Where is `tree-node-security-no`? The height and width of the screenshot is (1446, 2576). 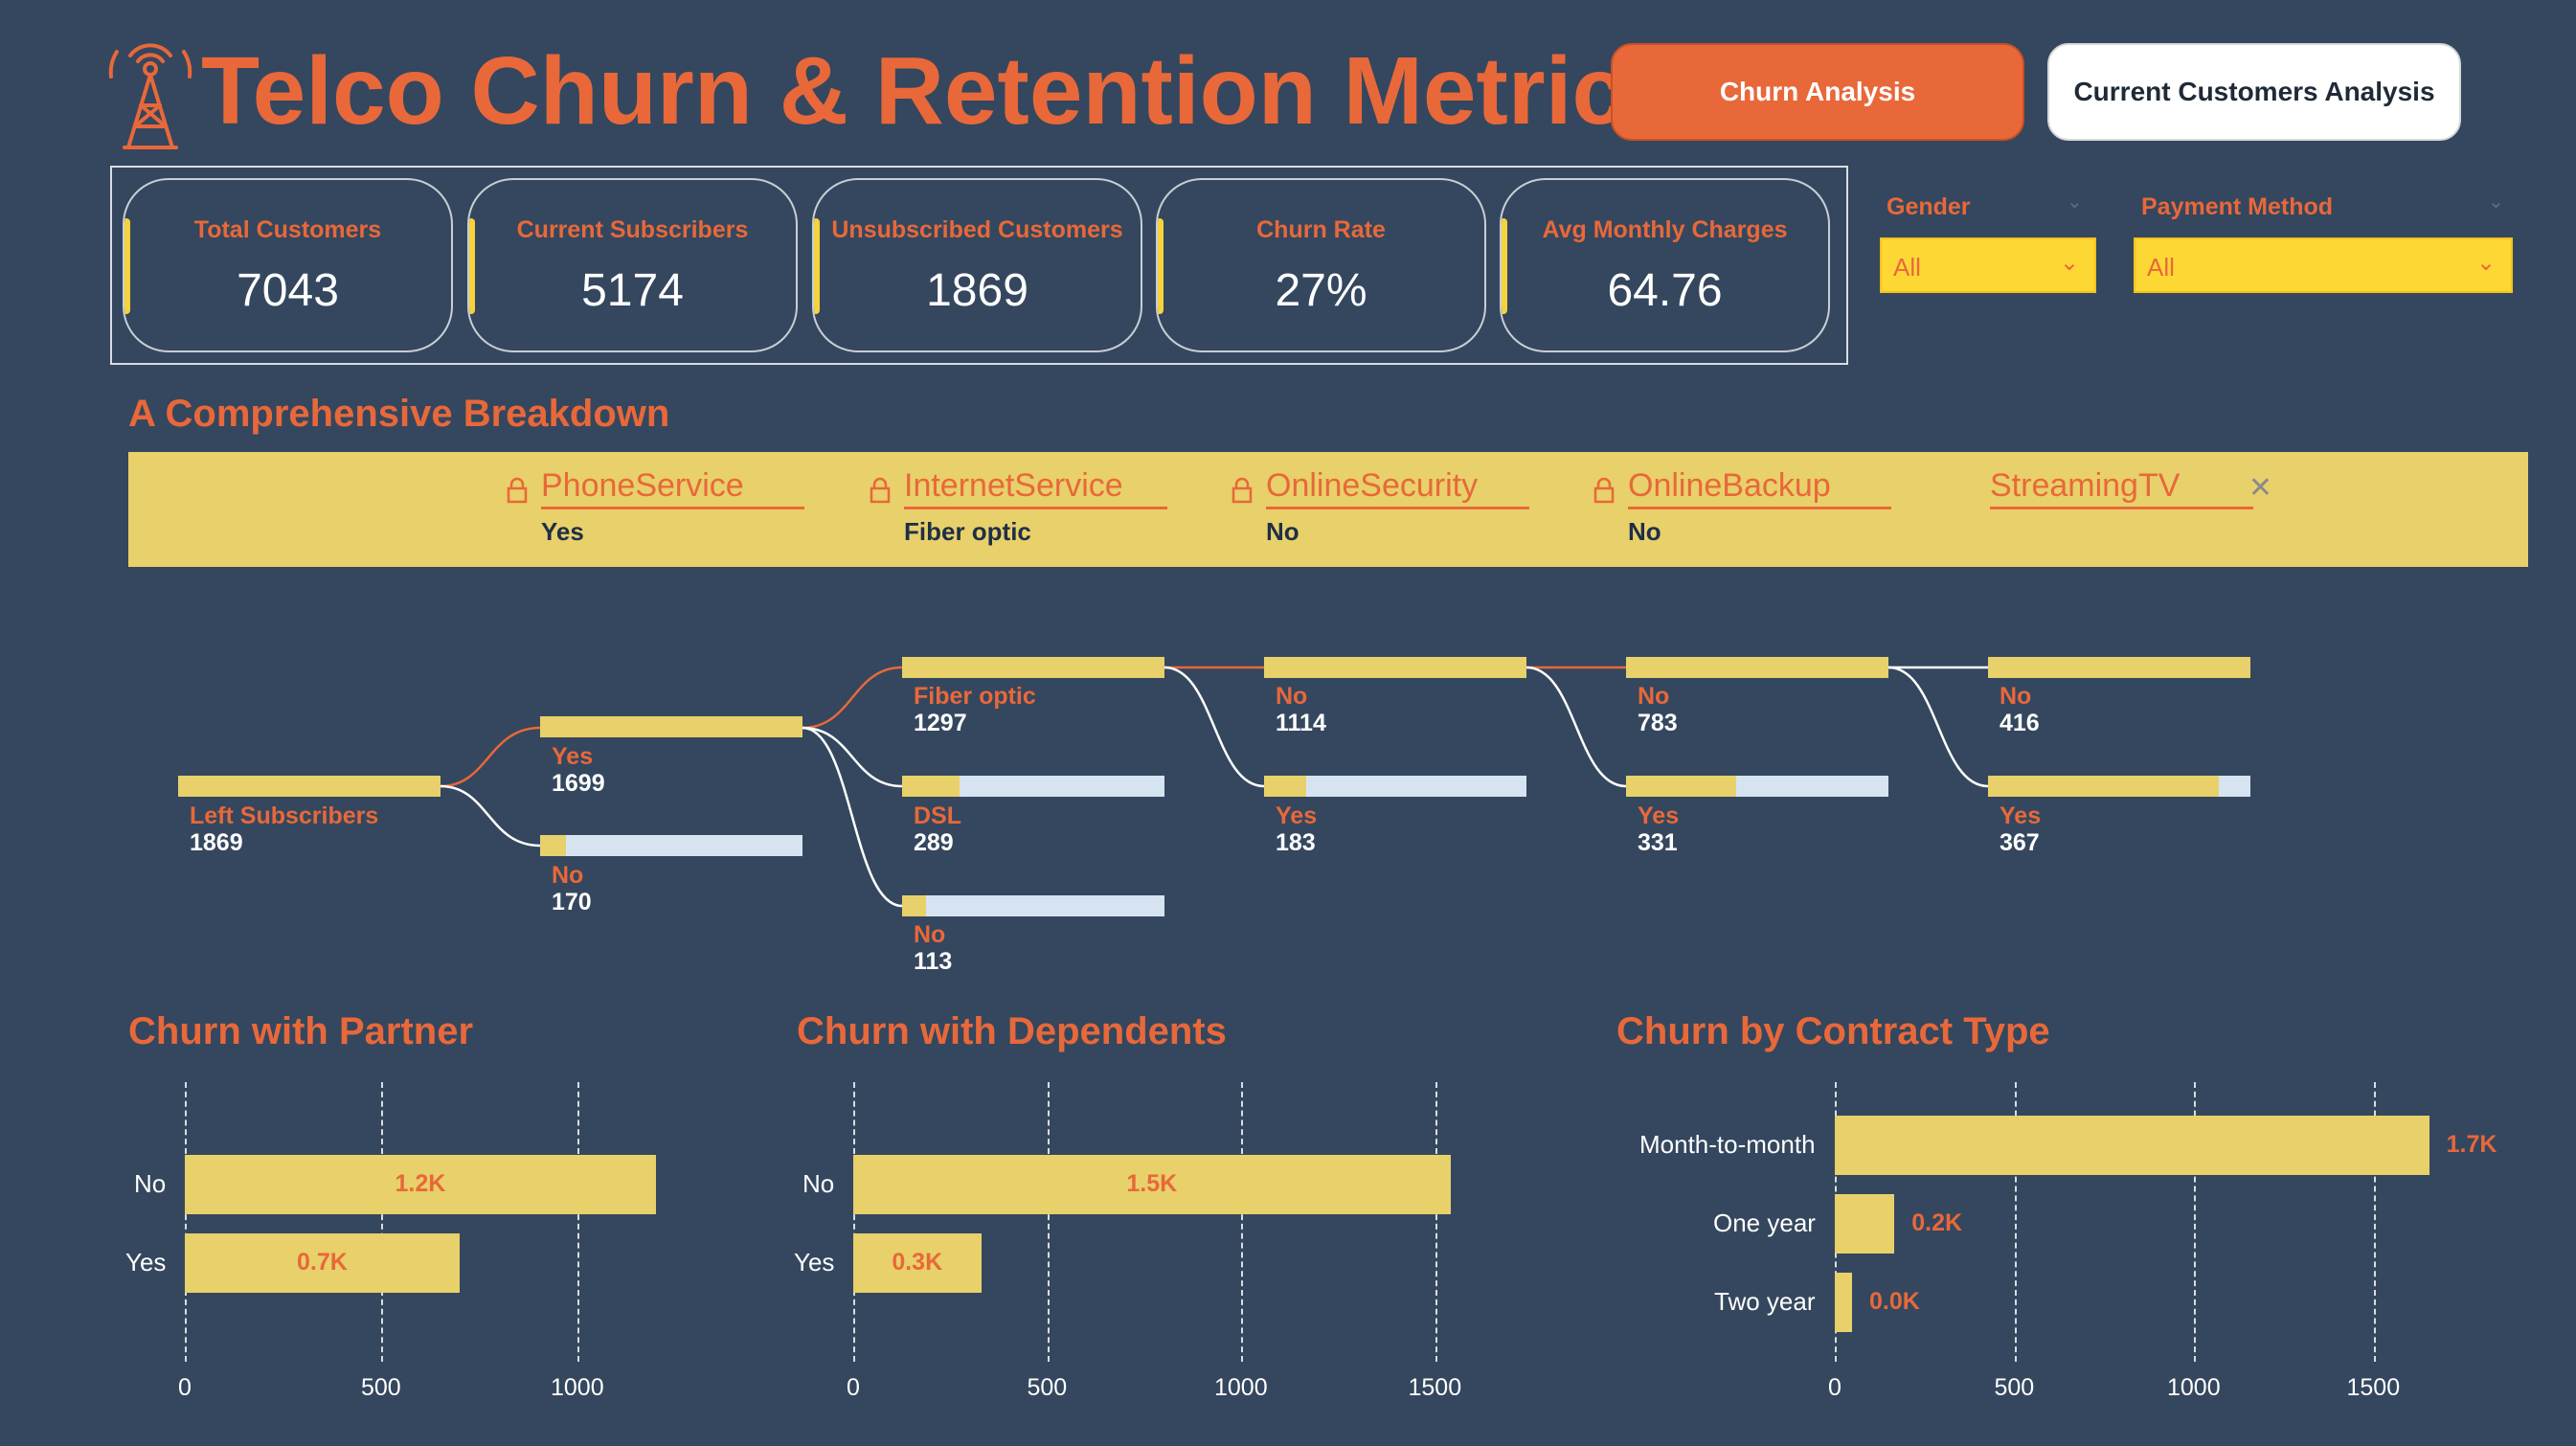 tree-node-security-no is located at coordinates (1395, 668).